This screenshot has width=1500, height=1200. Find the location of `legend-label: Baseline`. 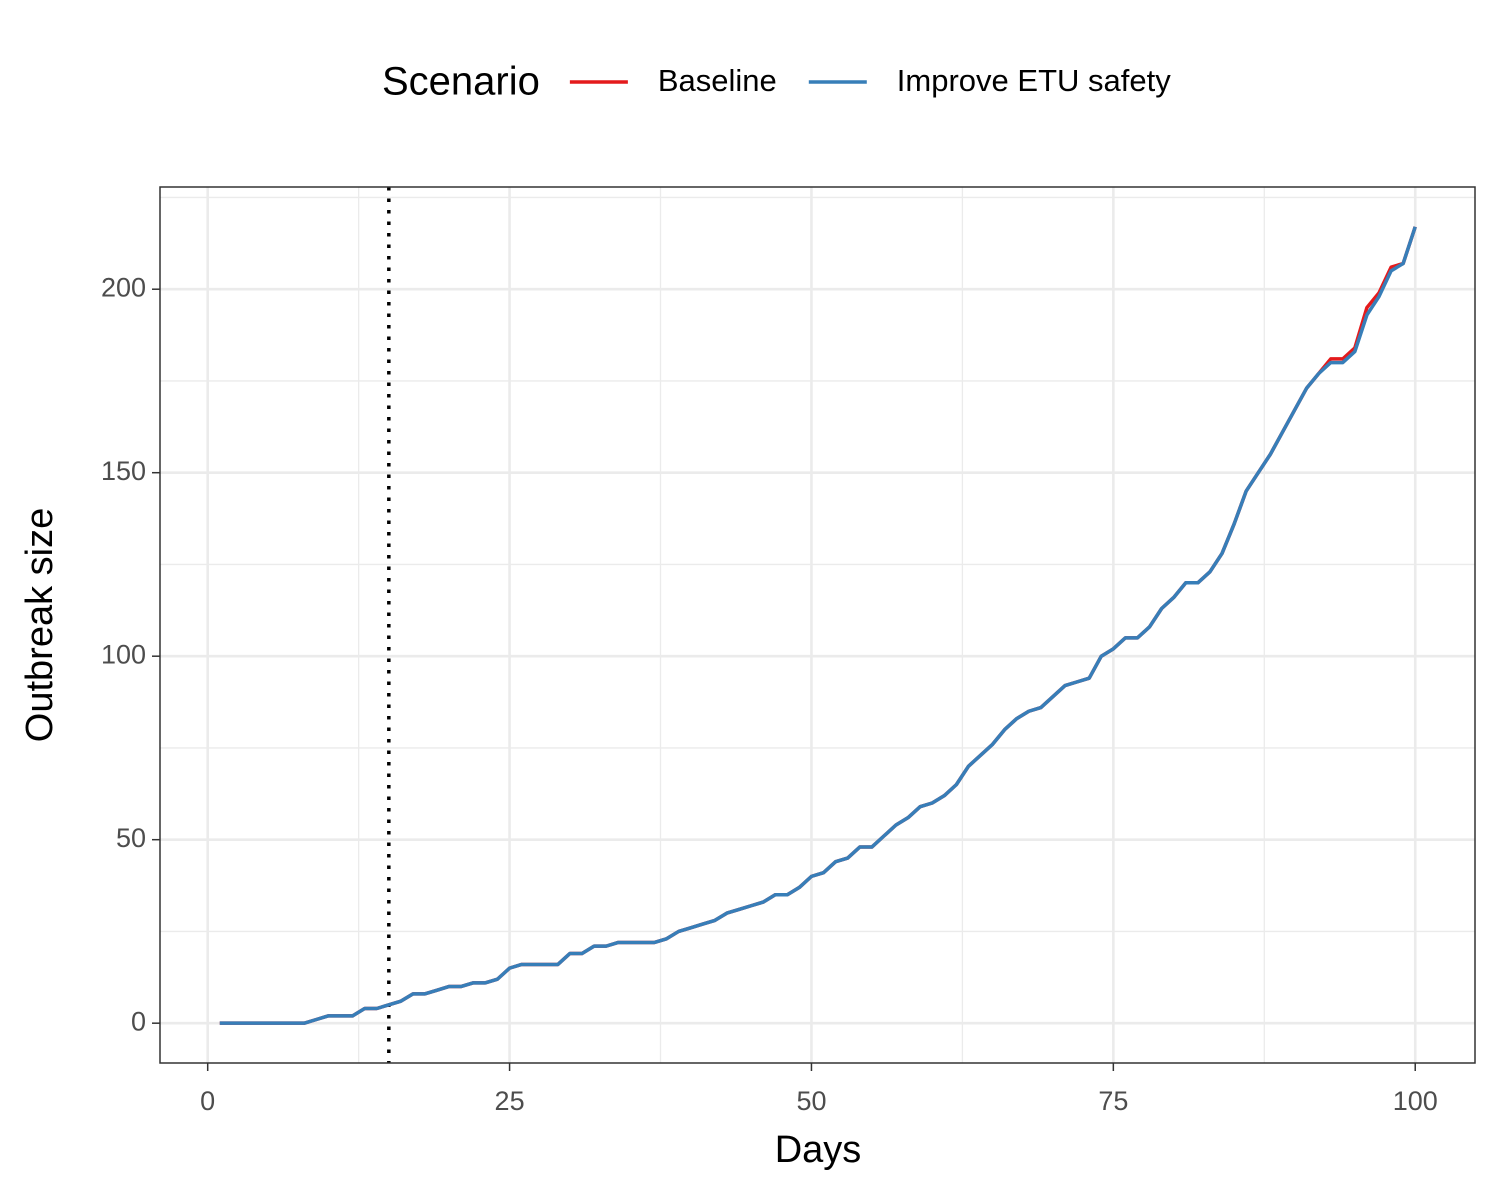

legend-label: Baseline is located at coordinates (717, 80).